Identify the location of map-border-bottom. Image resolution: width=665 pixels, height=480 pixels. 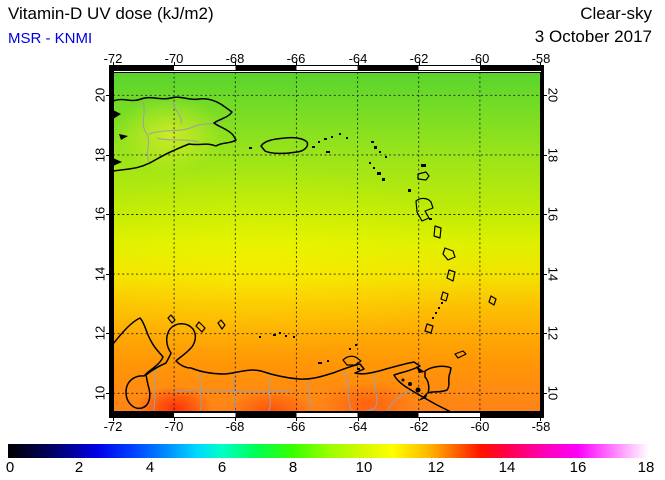
(327, 415).